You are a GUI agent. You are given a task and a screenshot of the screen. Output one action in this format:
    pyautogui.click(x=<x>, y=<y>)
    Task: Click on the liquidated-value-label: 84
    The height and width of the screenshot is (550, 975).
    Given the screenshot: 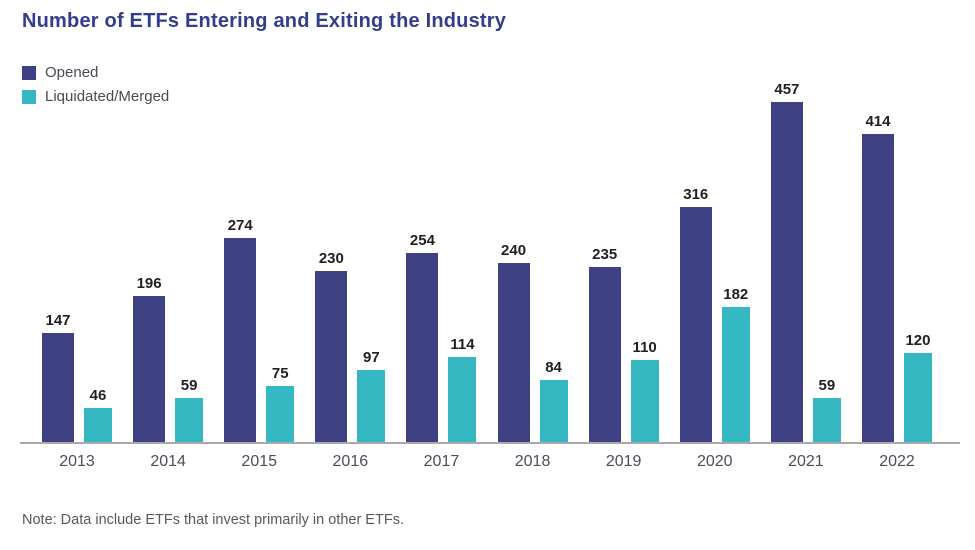 What is the action you would take?
    pyautogui.click(x=553, y=367)
    